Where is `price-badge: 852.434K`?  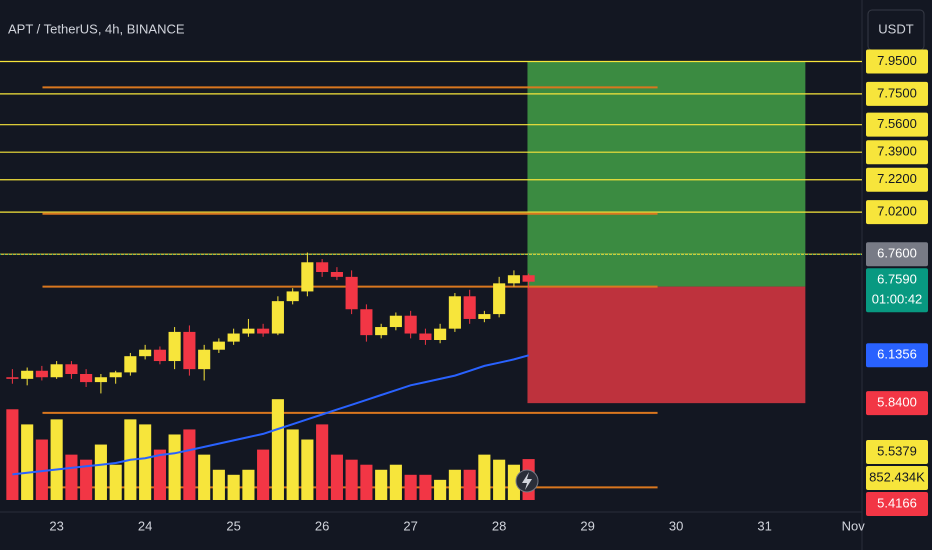 price-badge: 852.434K is located at coordinates (897, 478).